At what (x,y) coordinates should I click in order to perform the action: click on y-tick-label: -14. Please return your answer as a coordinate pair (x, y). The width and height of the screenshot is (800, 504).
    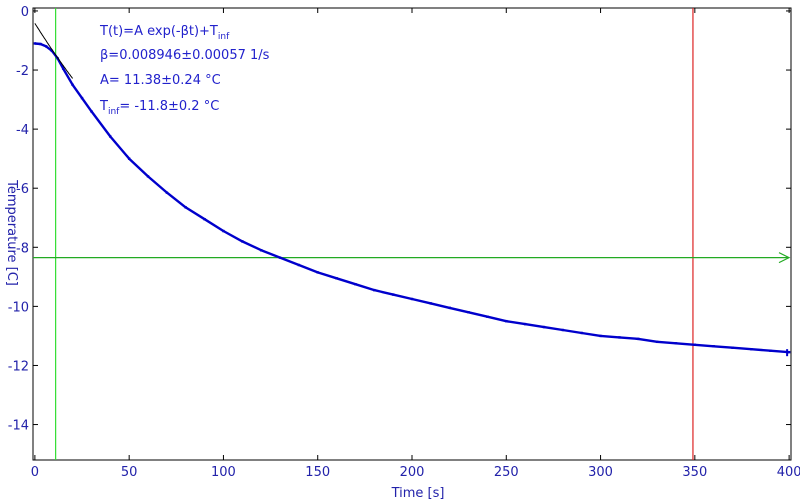
    Looking at the image, I should click on (18, 426).